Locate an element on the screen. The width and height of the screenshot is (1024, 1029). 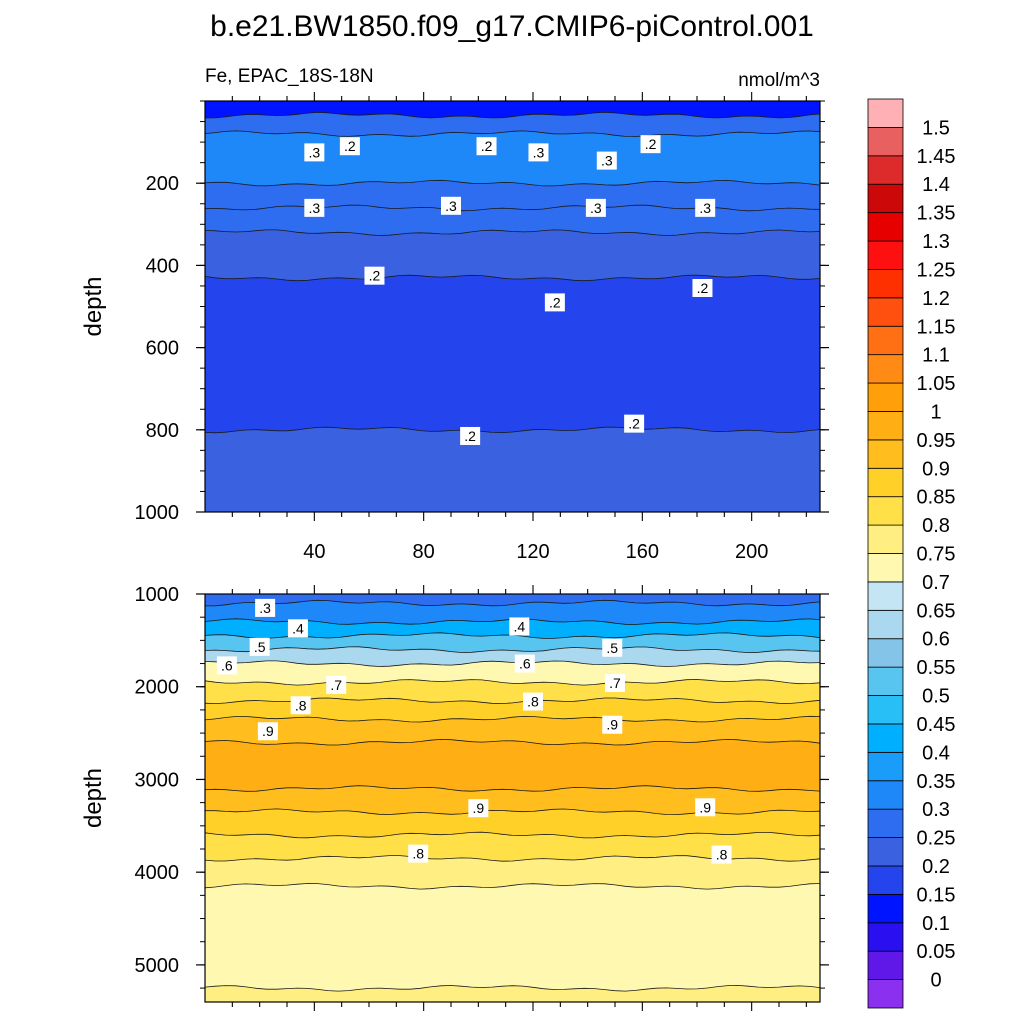
colorbar-label: 0.1 is located at coordinates (936, 924).